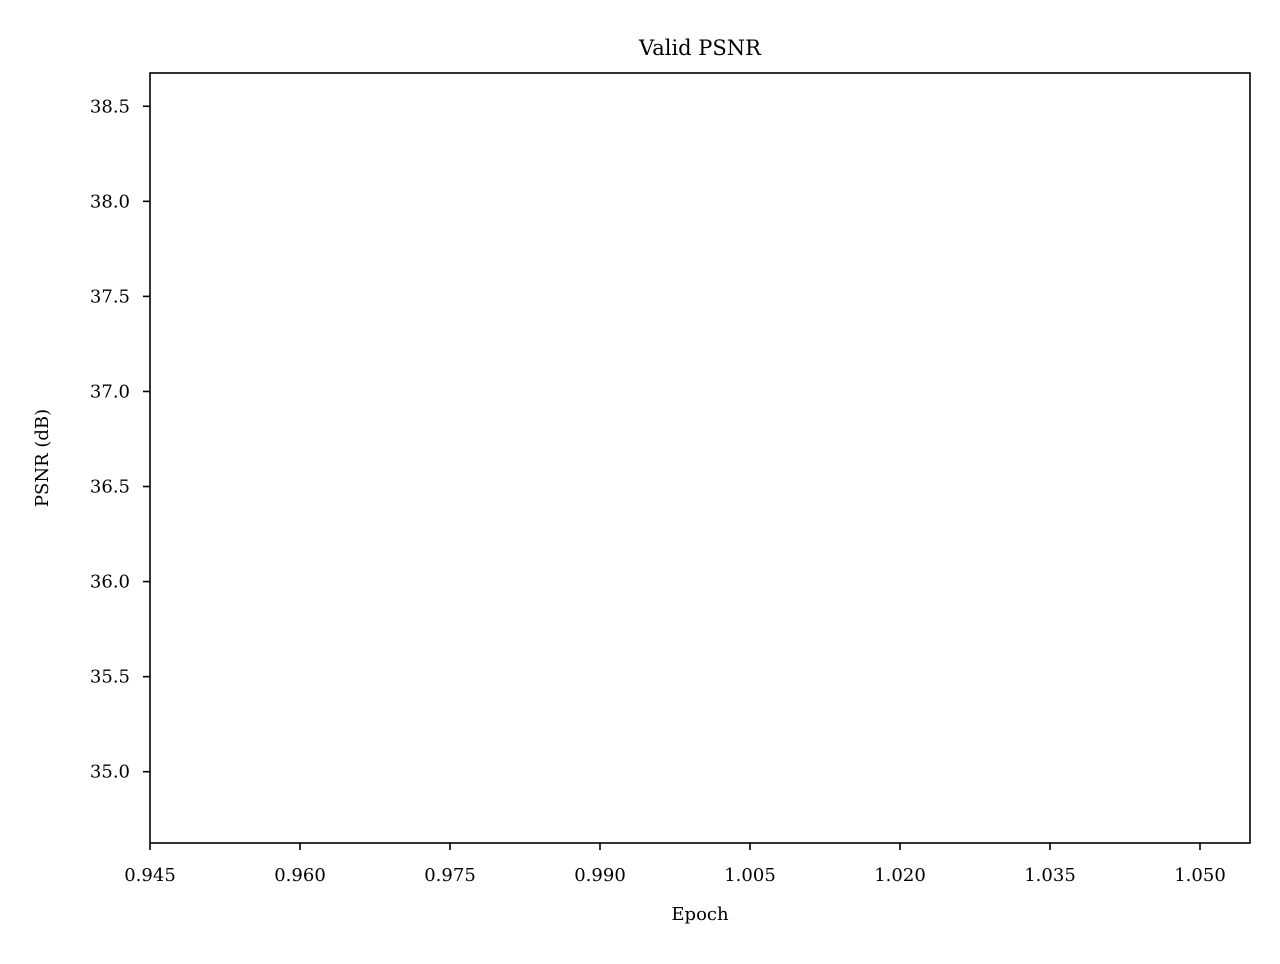  I want to click on x-tick-label: 1.035, so click(1050, 875).